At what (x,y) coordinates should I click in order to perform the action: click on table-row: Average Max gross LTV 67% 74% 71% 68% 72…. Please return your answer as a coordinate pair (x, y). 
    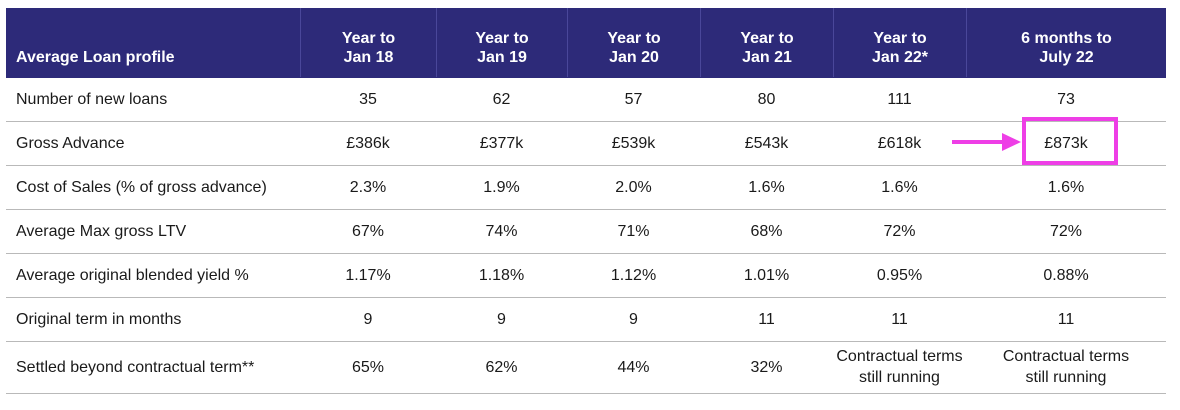
    Looking at the image, I should click on (586, 232).